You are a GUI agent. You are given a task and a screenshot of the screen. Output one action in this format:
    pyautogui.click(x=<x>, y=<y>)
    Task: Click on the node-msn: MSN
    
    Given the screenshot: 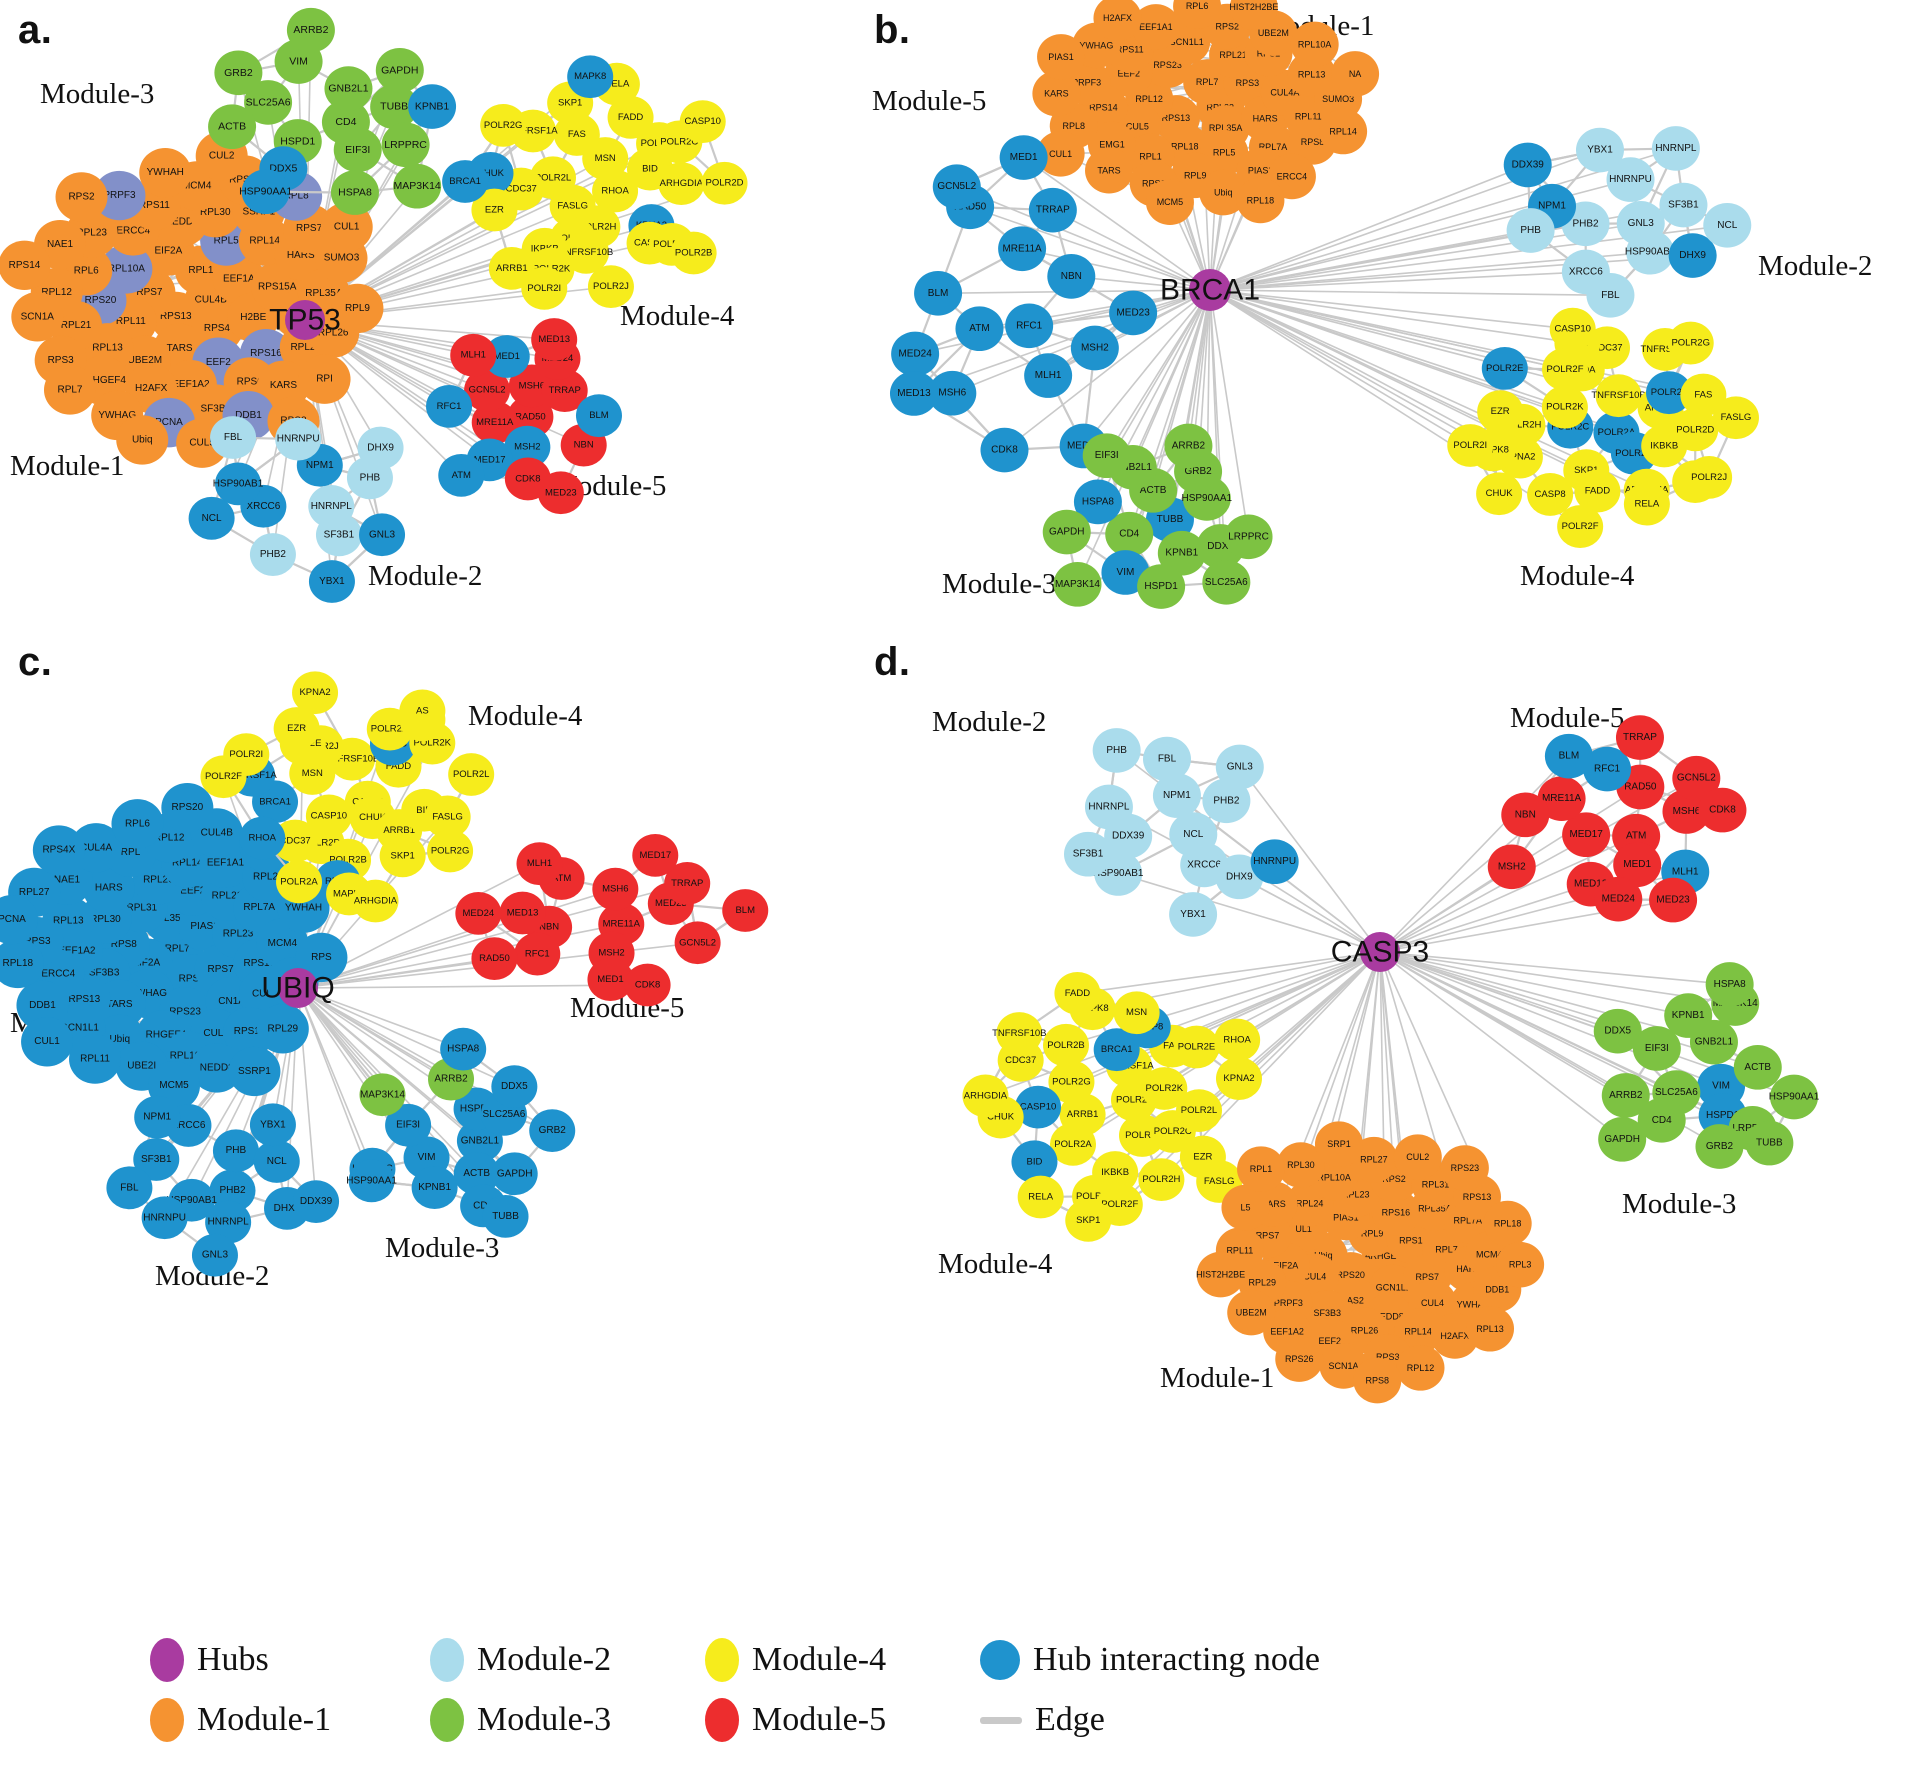 What is the action you would take?
    pyautogui.click(x=1136, y=1013)
    